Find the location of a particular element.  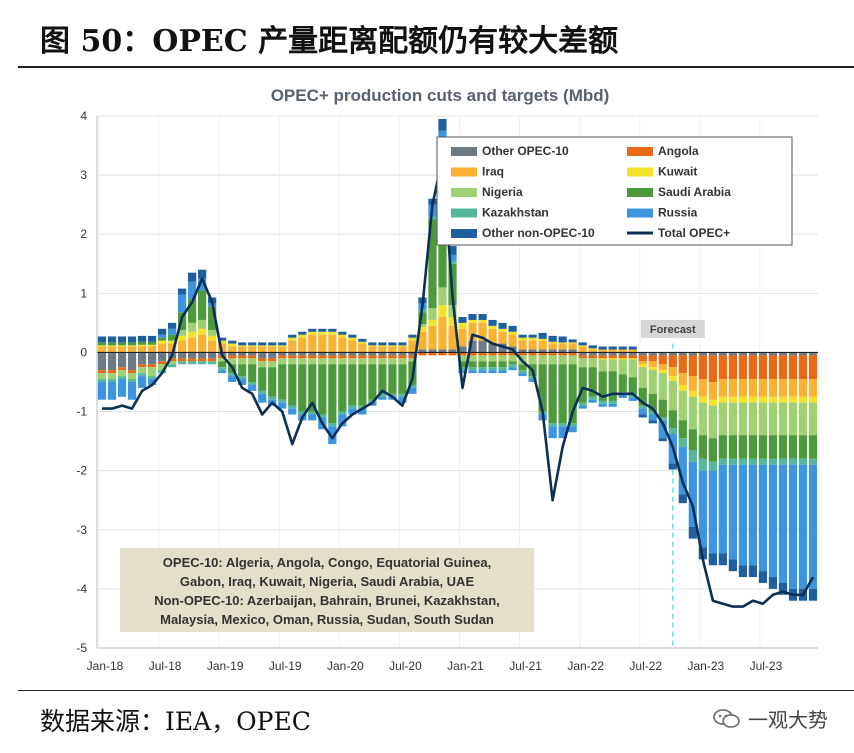

legend-swatch is located at coordinates (640, 151).